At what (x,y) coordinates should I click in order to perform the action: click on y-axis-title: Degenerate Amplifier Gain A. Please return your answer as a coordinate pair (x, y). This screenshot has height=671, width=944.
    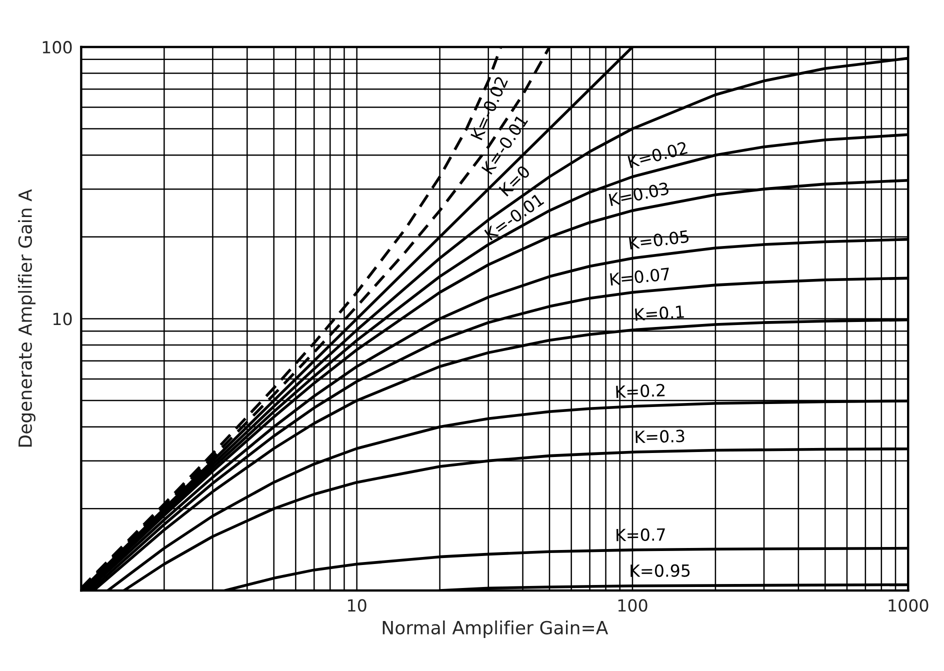
    Looking at the image, I should click on (27, 318).